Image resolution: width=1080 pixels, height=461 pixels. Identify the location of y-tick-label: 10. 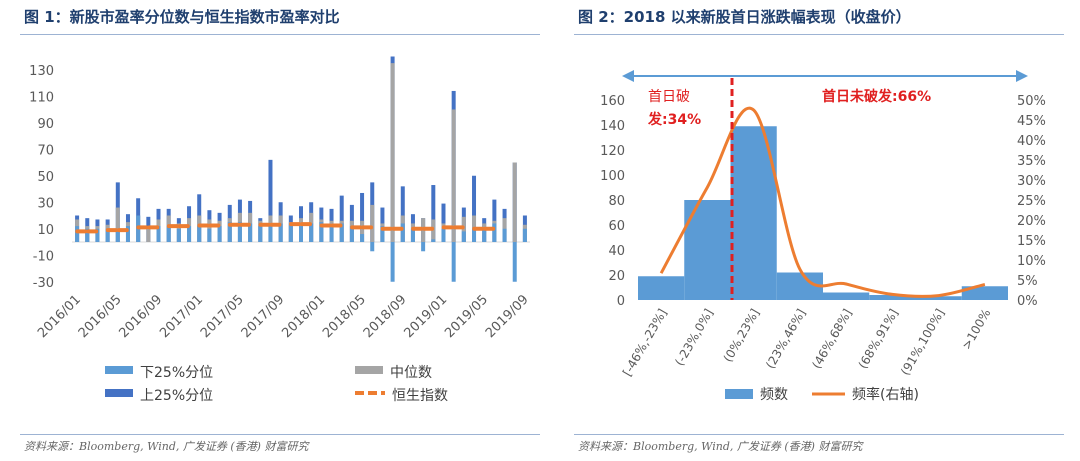
(45, 230).